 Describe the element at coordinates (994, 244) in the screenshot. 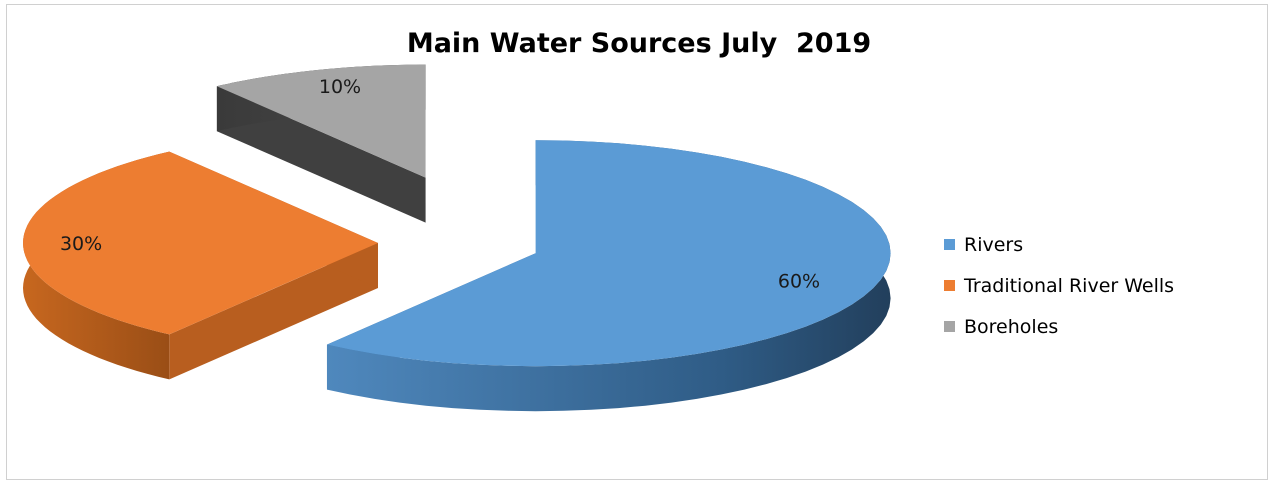

I see `legend-label: Rivers` at that location.